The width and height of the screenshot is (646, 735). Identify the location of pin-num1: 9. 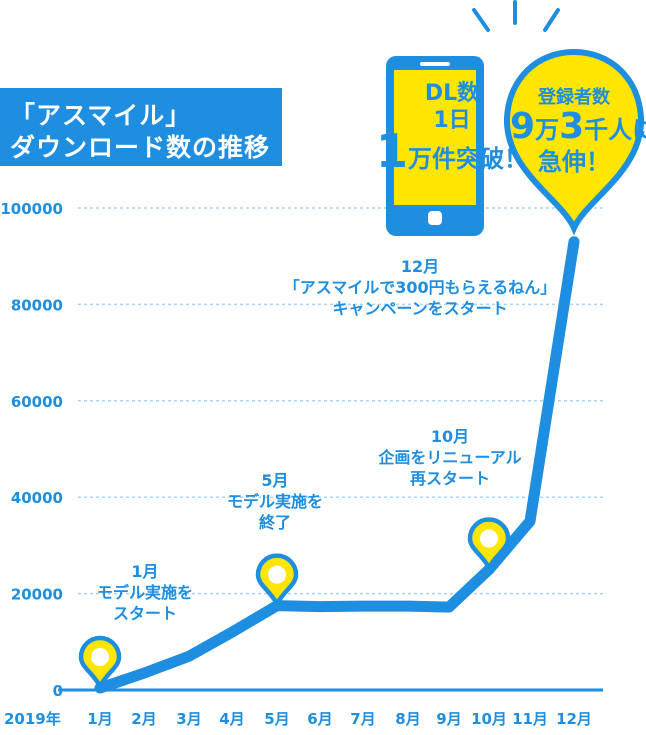
(523, 126).